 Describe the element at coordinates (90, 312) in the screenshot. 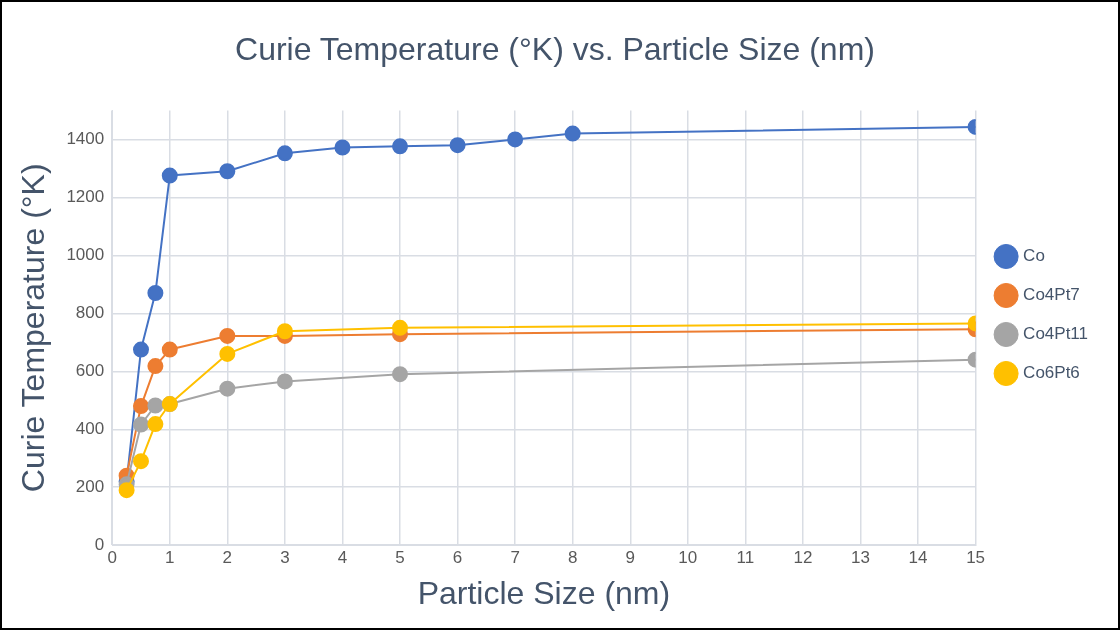

I see `y-tick-label: 800` at that location.